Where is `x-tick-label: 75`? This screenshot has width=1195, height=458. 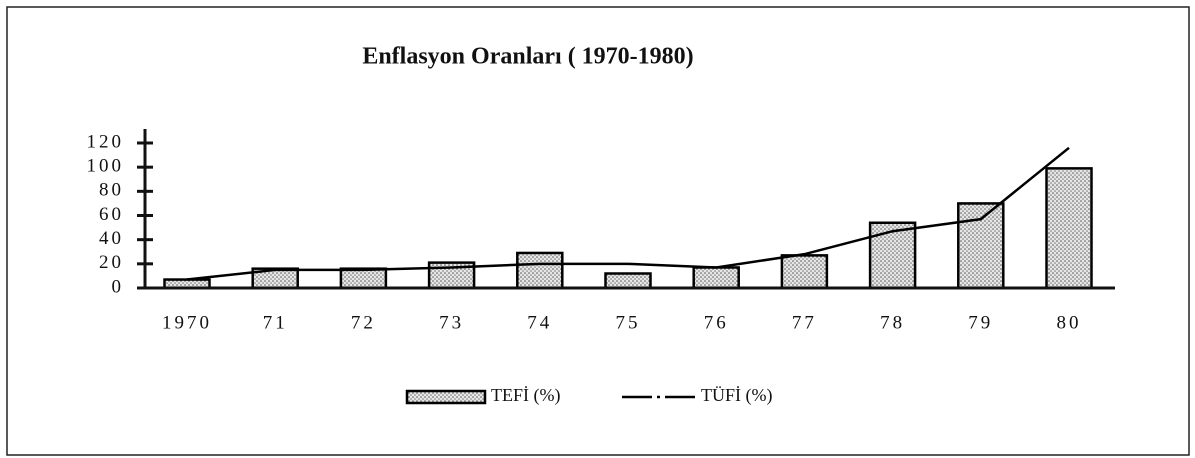
x-tick-label: 75 is located at coordinates (628, 322).